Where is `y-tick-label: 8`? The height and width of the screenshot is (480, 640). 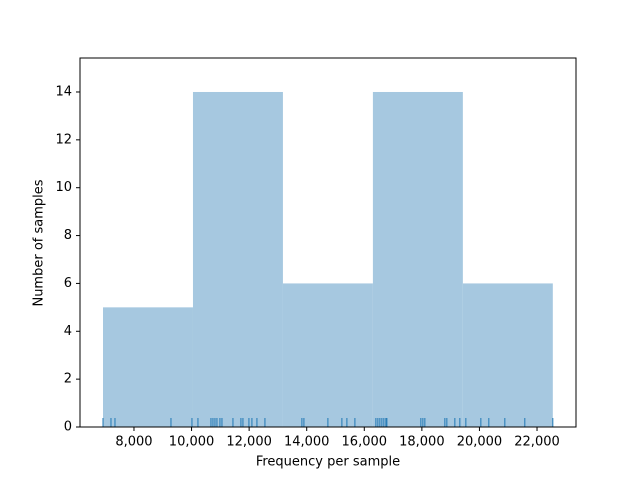 y-tick-label: 8 is located at coordinates (68, 235).